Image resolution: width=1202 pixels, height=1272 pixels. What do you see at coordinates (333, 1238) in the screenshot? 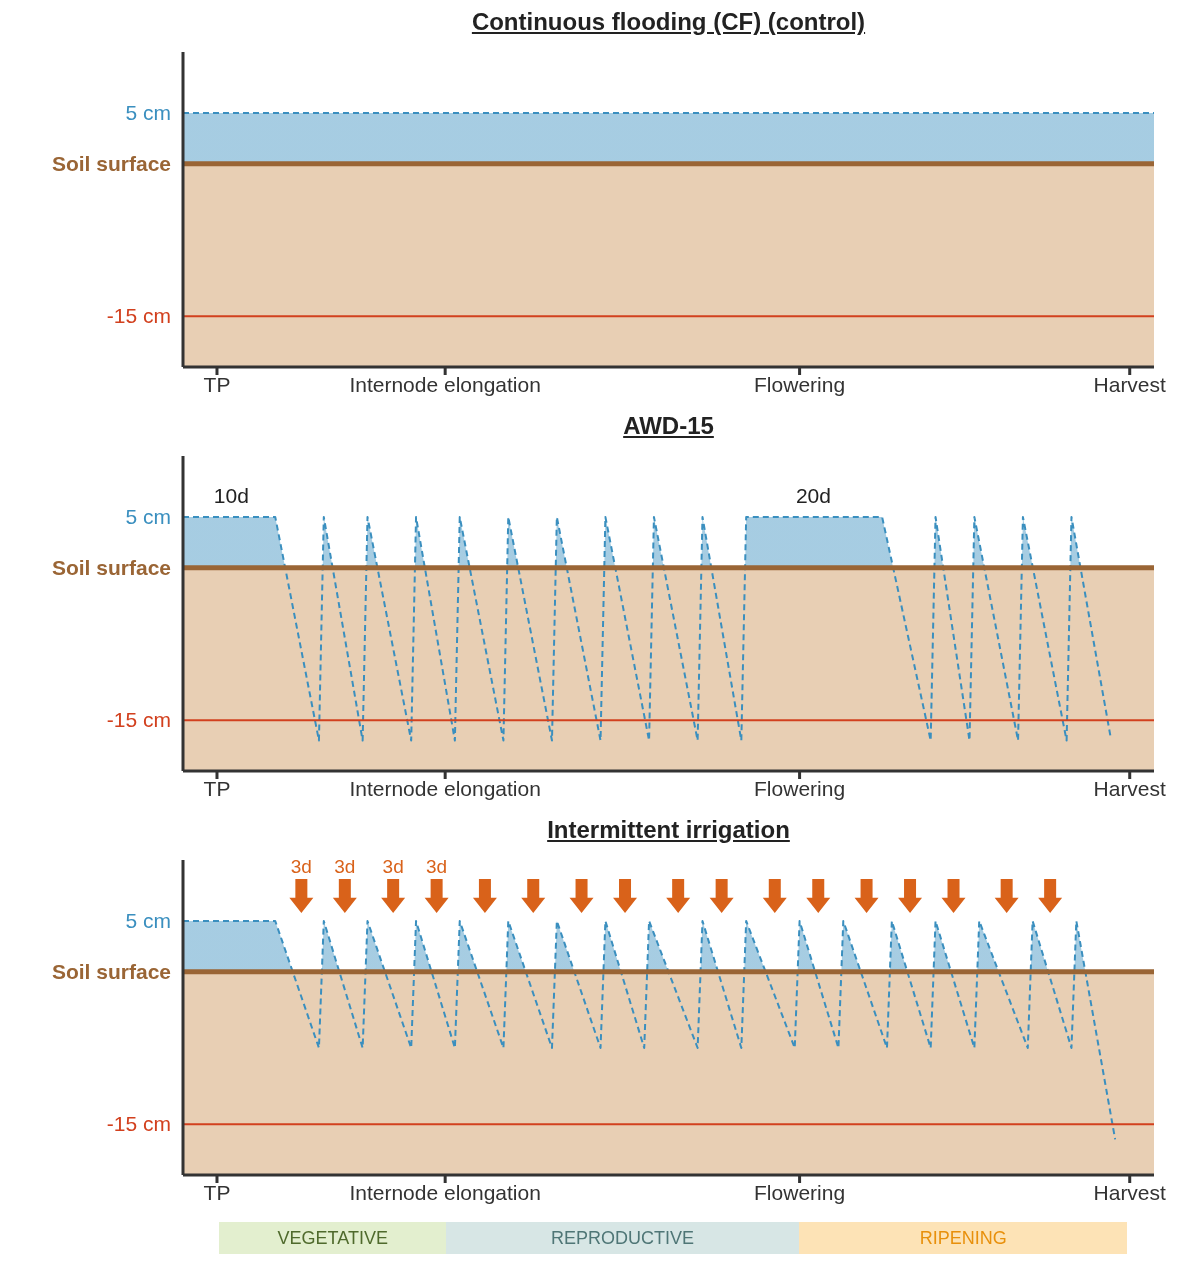
I see `text: VEGETATIVE` at bounding box center [333, 1238].